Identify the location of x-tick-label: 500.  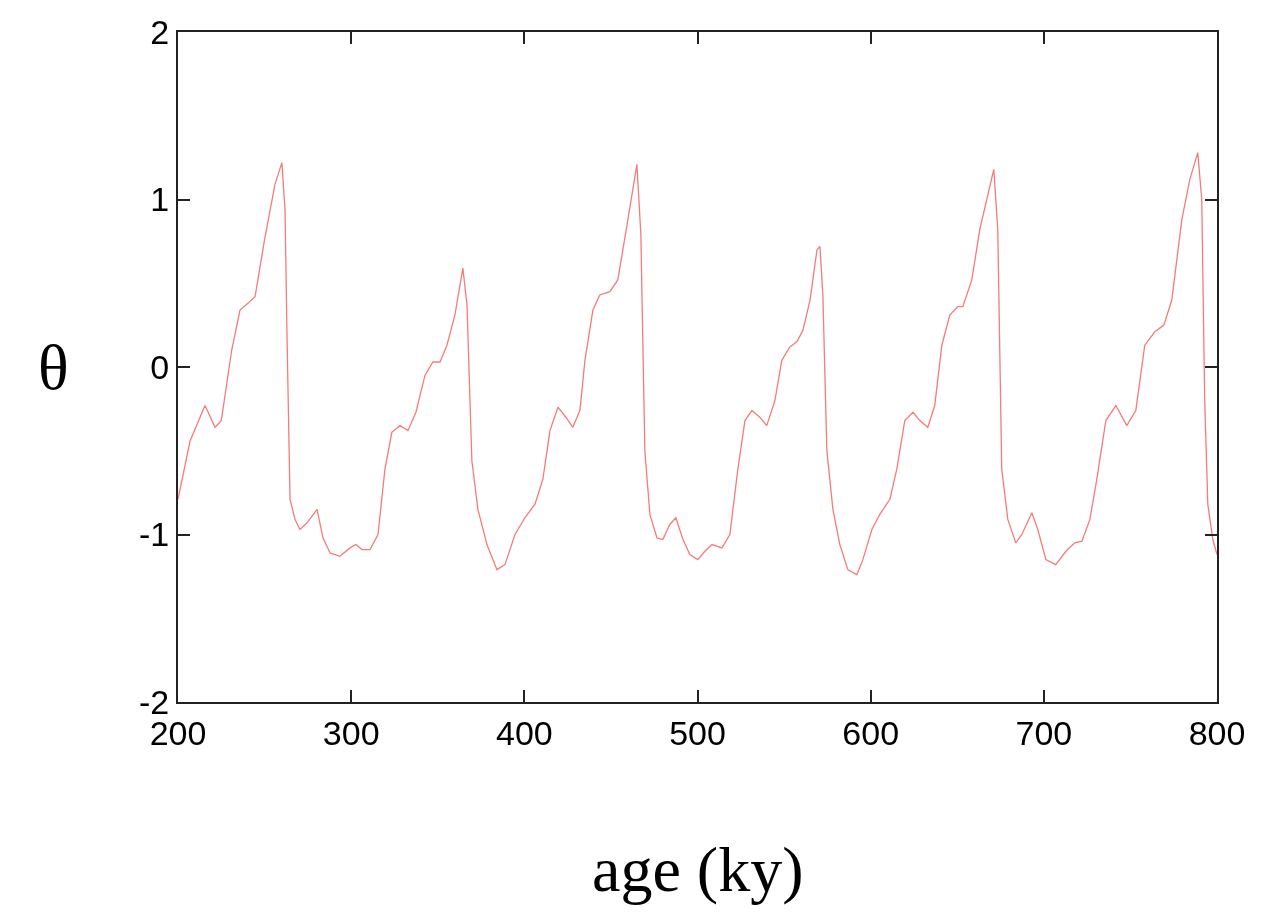
(697, 732).